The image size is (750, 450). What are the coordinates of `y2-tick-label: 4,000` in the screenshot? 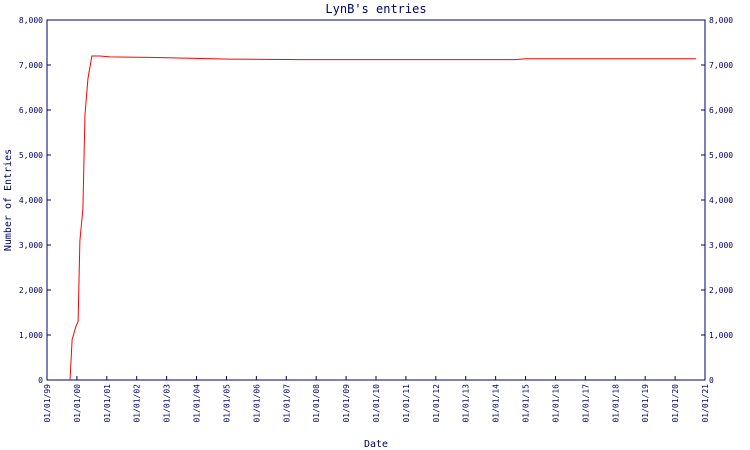 It's located at (721, 200).